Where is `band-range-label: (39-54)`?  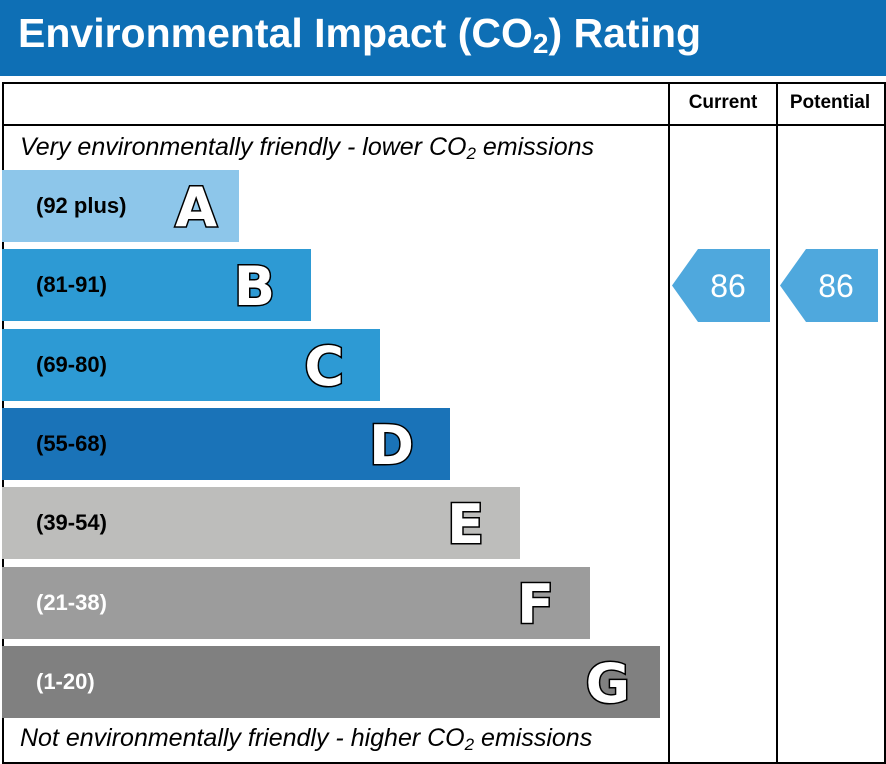
band-range-label: (39-54) is located at coordinates (71, 522).